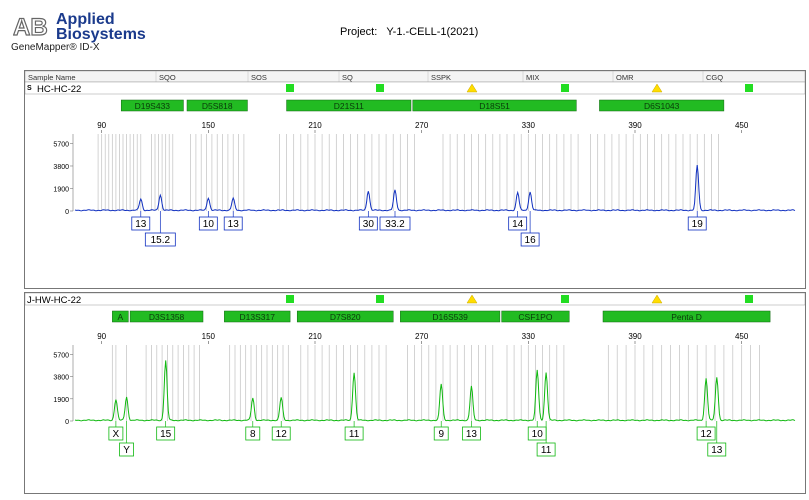 The height and width of the screenshot is (500, 809). What do you see at coordinates (55, 47) in the screenshot?
I see `product-name: GeneMapper® ID-X` at bounding box center [55, 47].